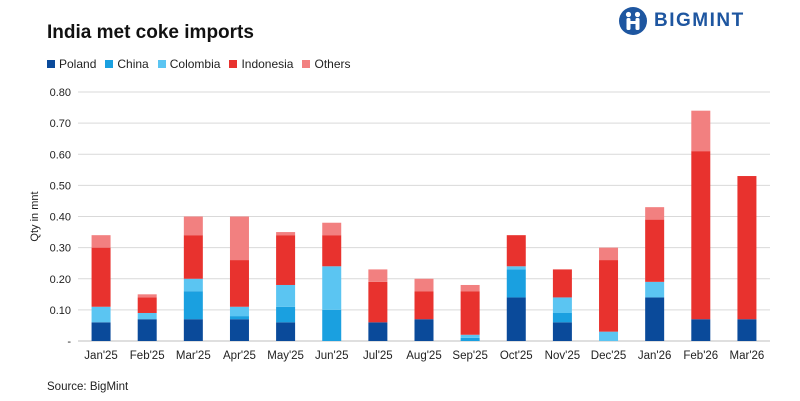  Describe the element at coordinates (101, 356) in the screenshot. I see `x-tick-label: Jan'25` at that location.